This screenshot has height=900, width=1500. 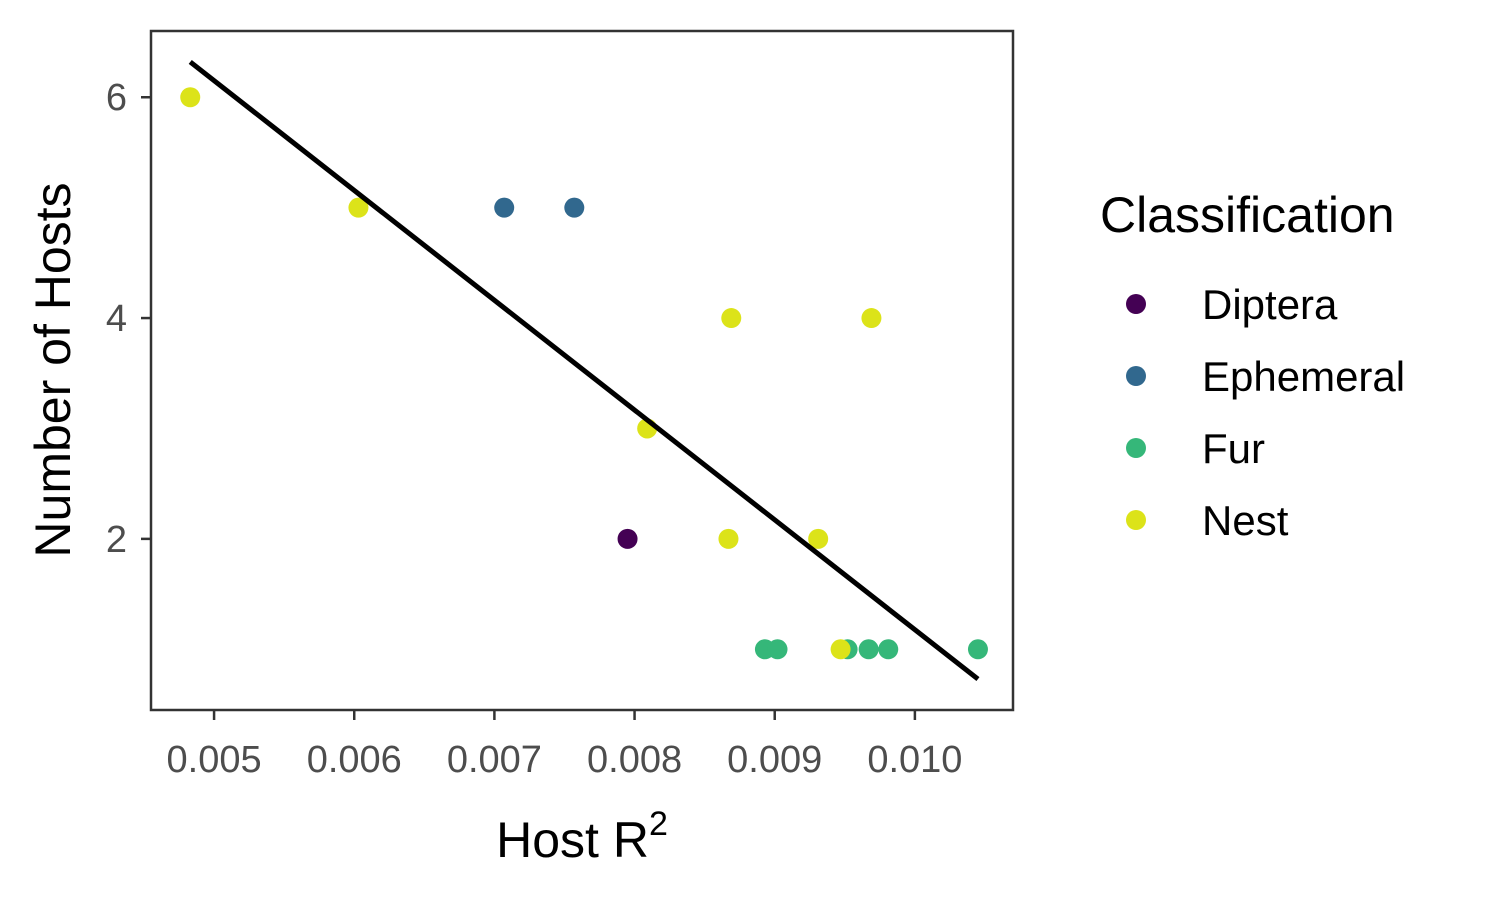 What do you see at coordinates (214, 760) in the screenshot?
I see `x-tick-label-0: 0.005` at bounding box center [214, 760].